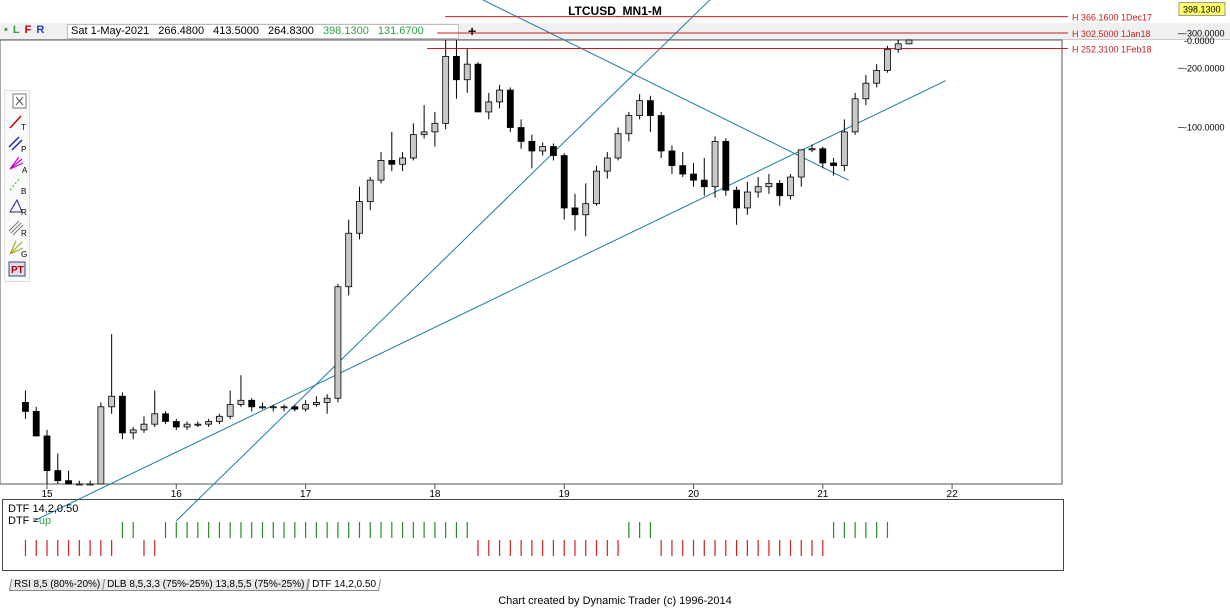 The height and width of the screenshot is (609, 1230). I want to click on pt-icon: PT, so click(17, 269).